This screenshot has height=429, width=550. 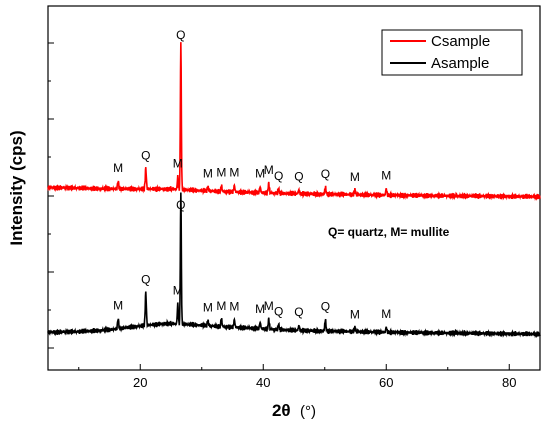 I want to click on legend-label-csample: Csample, so click(x=460, y=41).